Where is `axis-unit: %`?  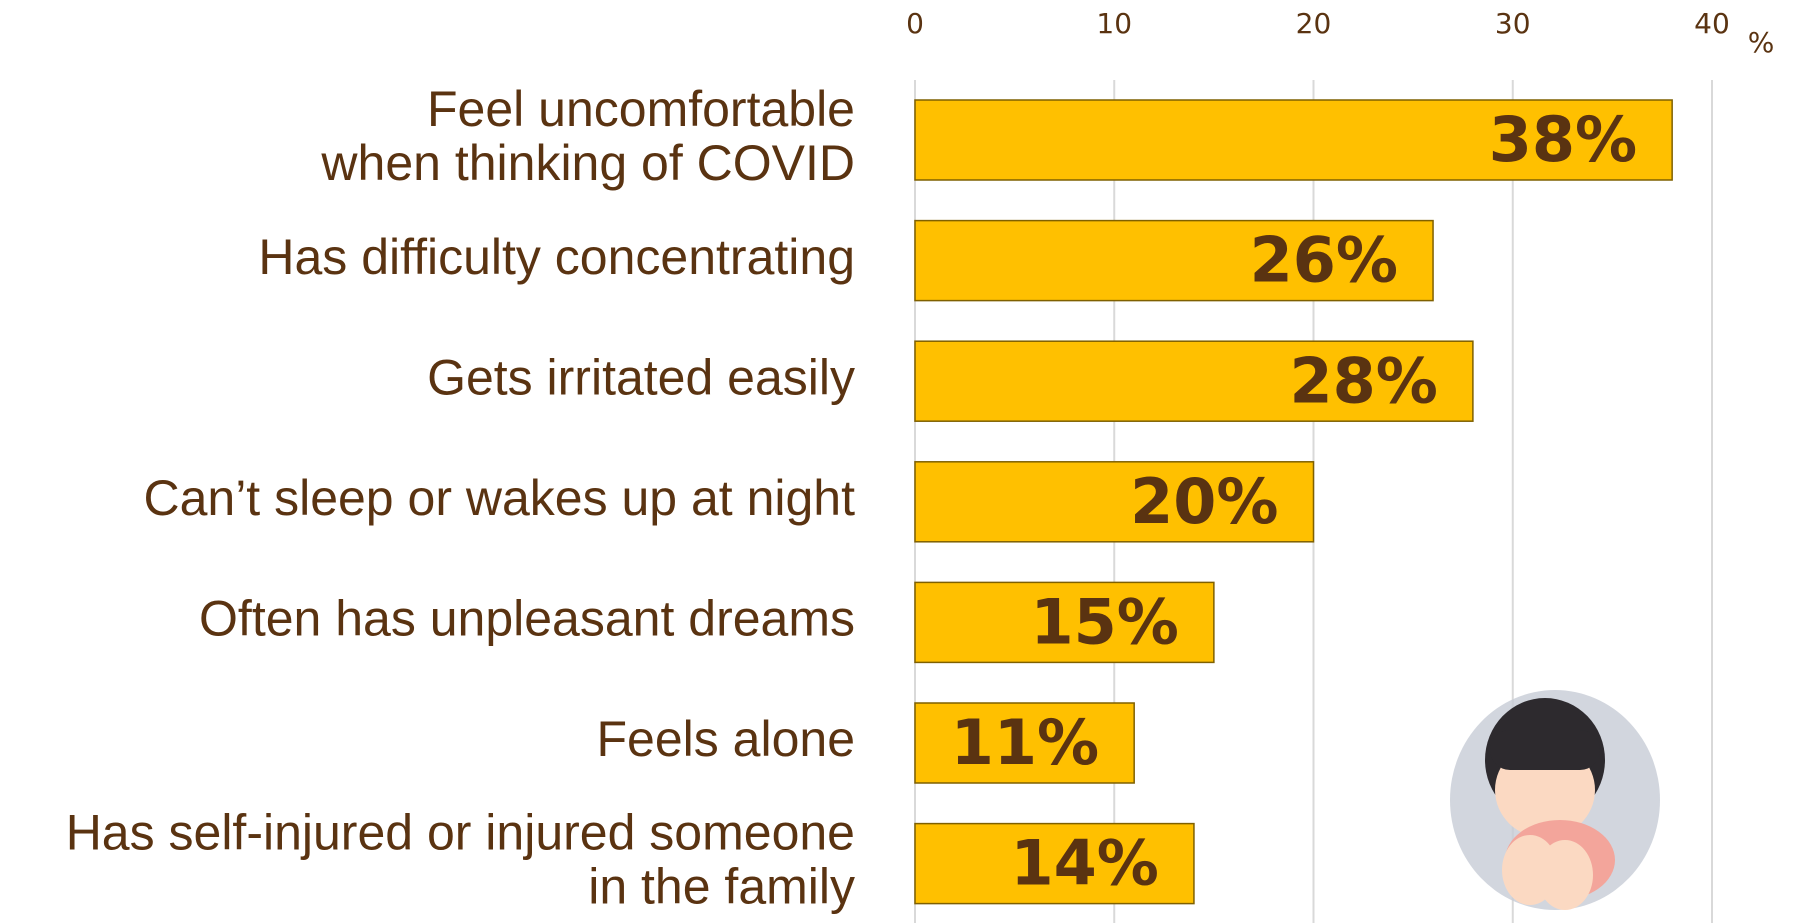
axis-unit: % is located at coordinates (1761, 42).